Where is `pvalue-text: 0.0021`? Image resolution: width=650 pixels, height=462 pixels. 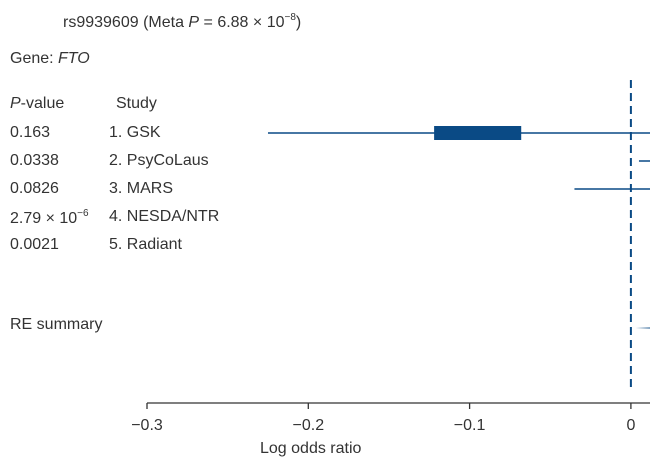
pvalue-text: 0.0021 is located at coordinates (34, 244).